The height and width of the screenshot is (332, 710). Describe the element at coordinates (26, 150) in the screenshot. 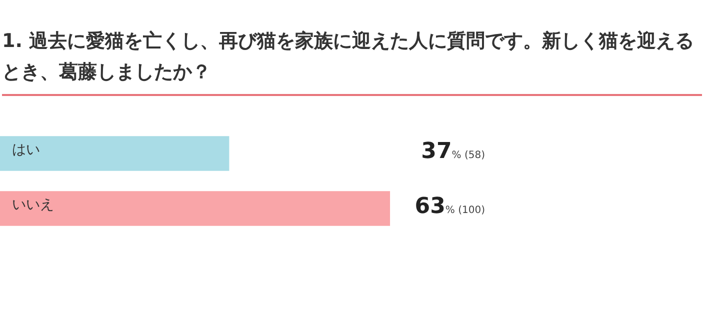

I see `y-tick-label: はい` at that location.